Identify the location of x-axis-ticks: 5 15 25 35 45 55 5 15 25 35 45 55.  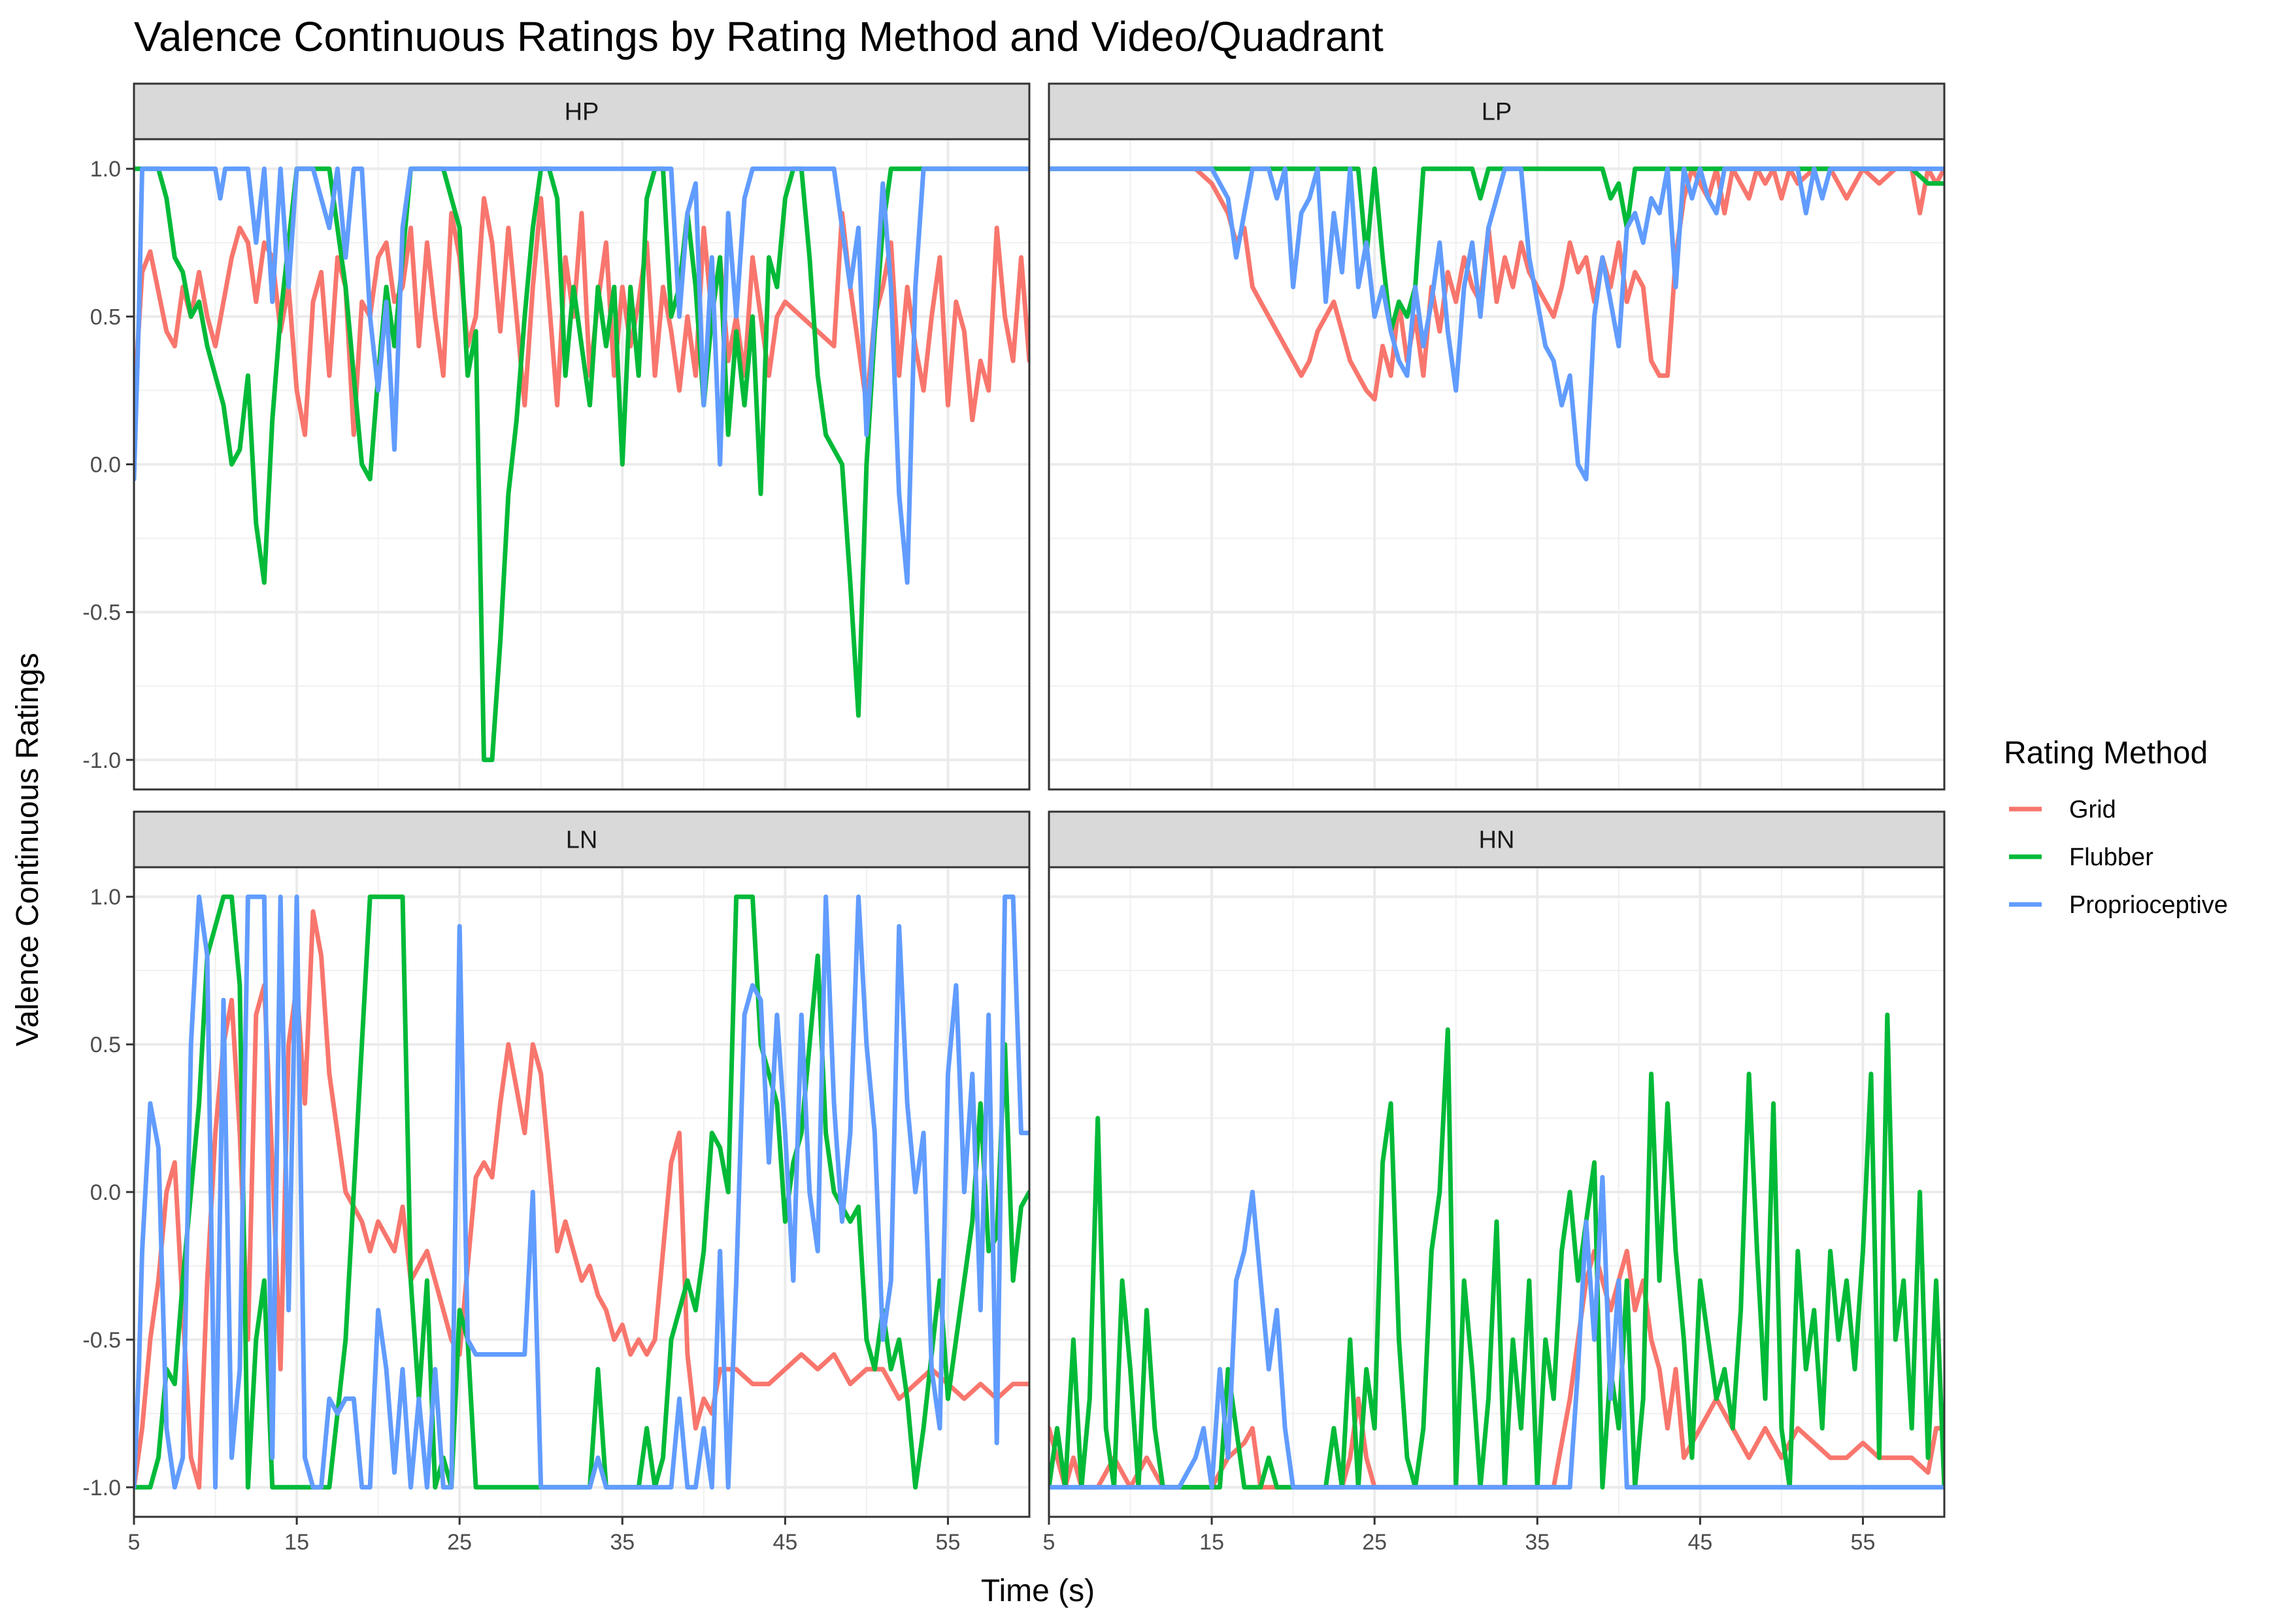
(1002, 1536).